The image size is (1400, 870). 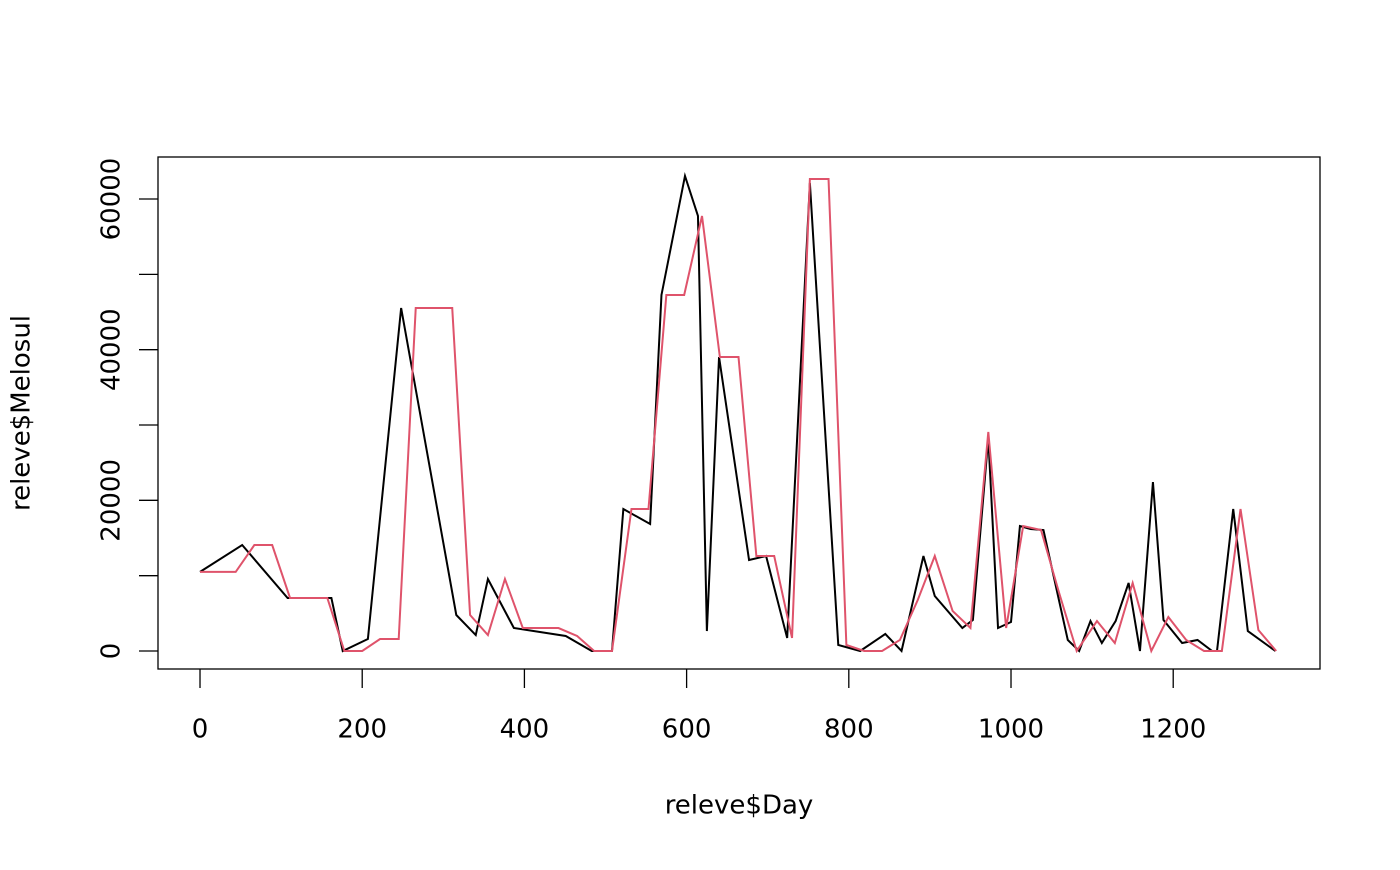 What do you see at coordinates (112, 199) in the screenshot?
I see `y-tick-label: 60000` at bounding box center [112, 199].